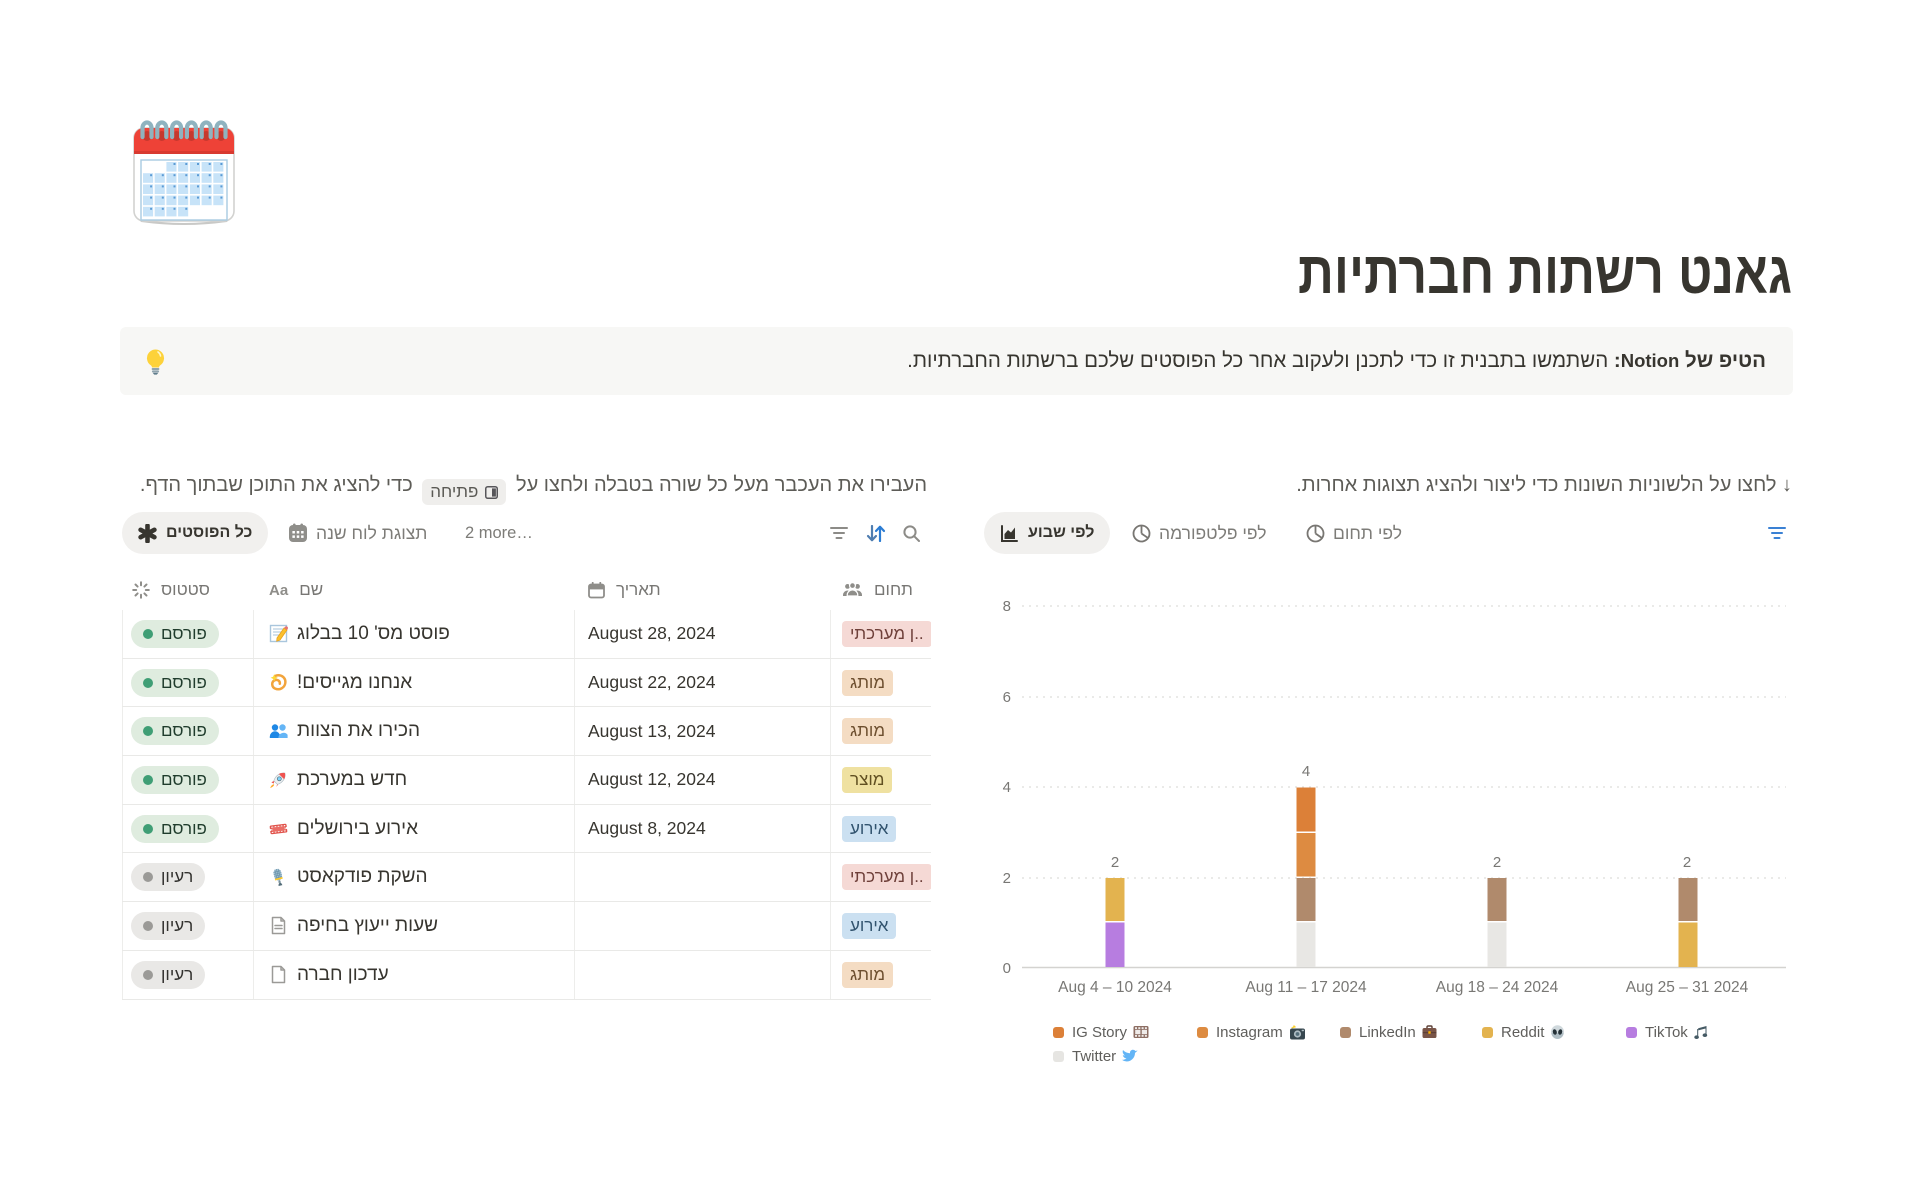  I want to click on svg-text: Aug 4 – 10 2024, so click(1115, 987).